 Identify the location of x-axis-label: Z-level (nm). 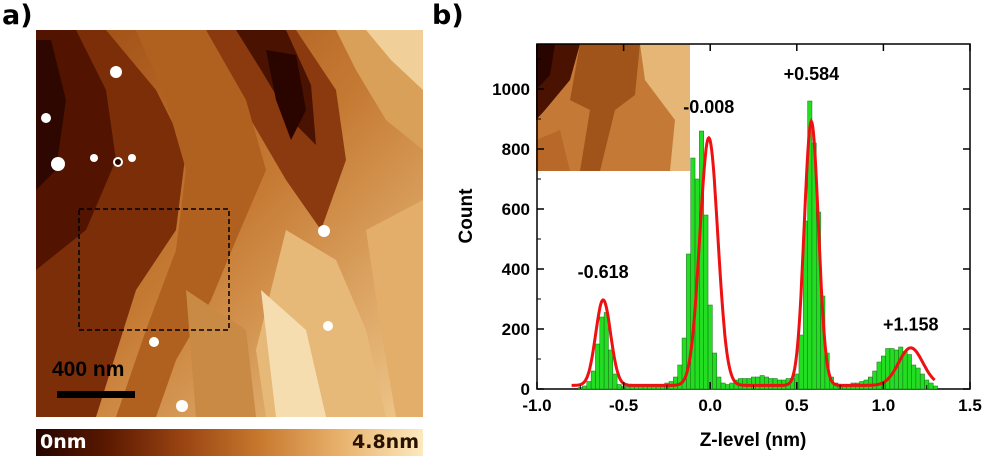
(753, 440).